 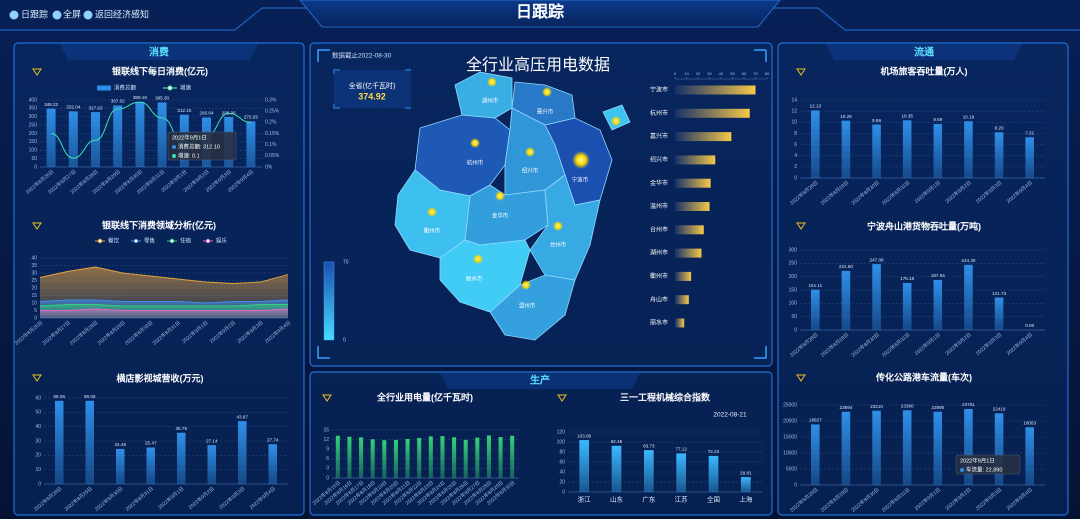 I want to click on y-tick-label: 3, so click(x=327, y=469).